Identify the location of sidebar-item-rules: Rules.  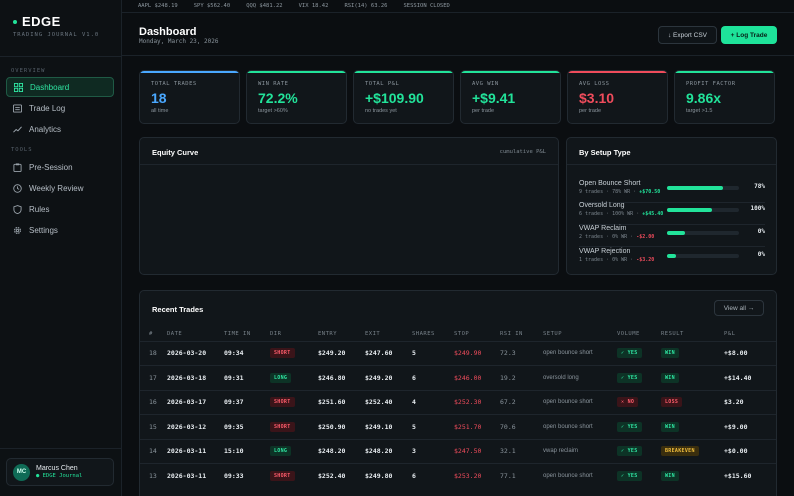
(60, 209).